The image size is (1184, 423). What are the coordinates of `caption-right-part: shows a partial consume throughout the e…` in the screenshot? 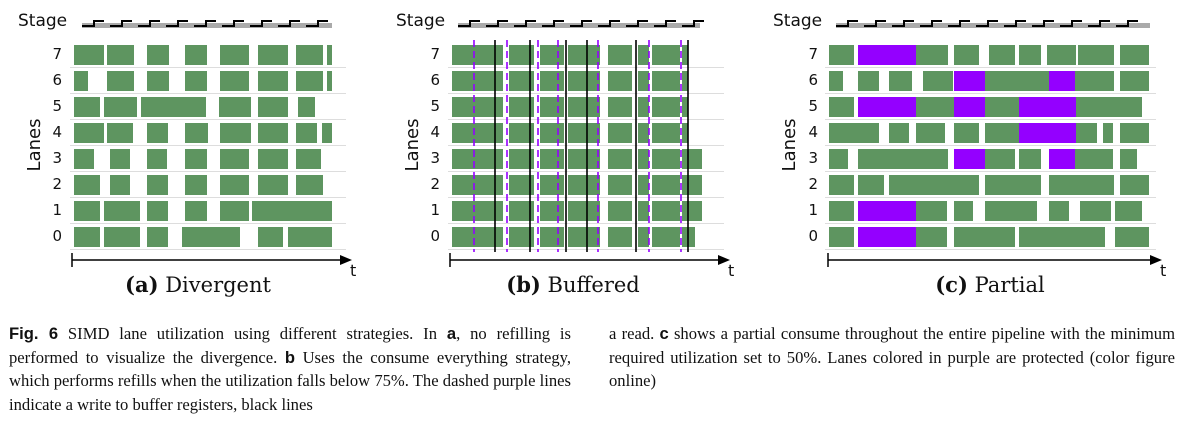 It's located at (892, 357).